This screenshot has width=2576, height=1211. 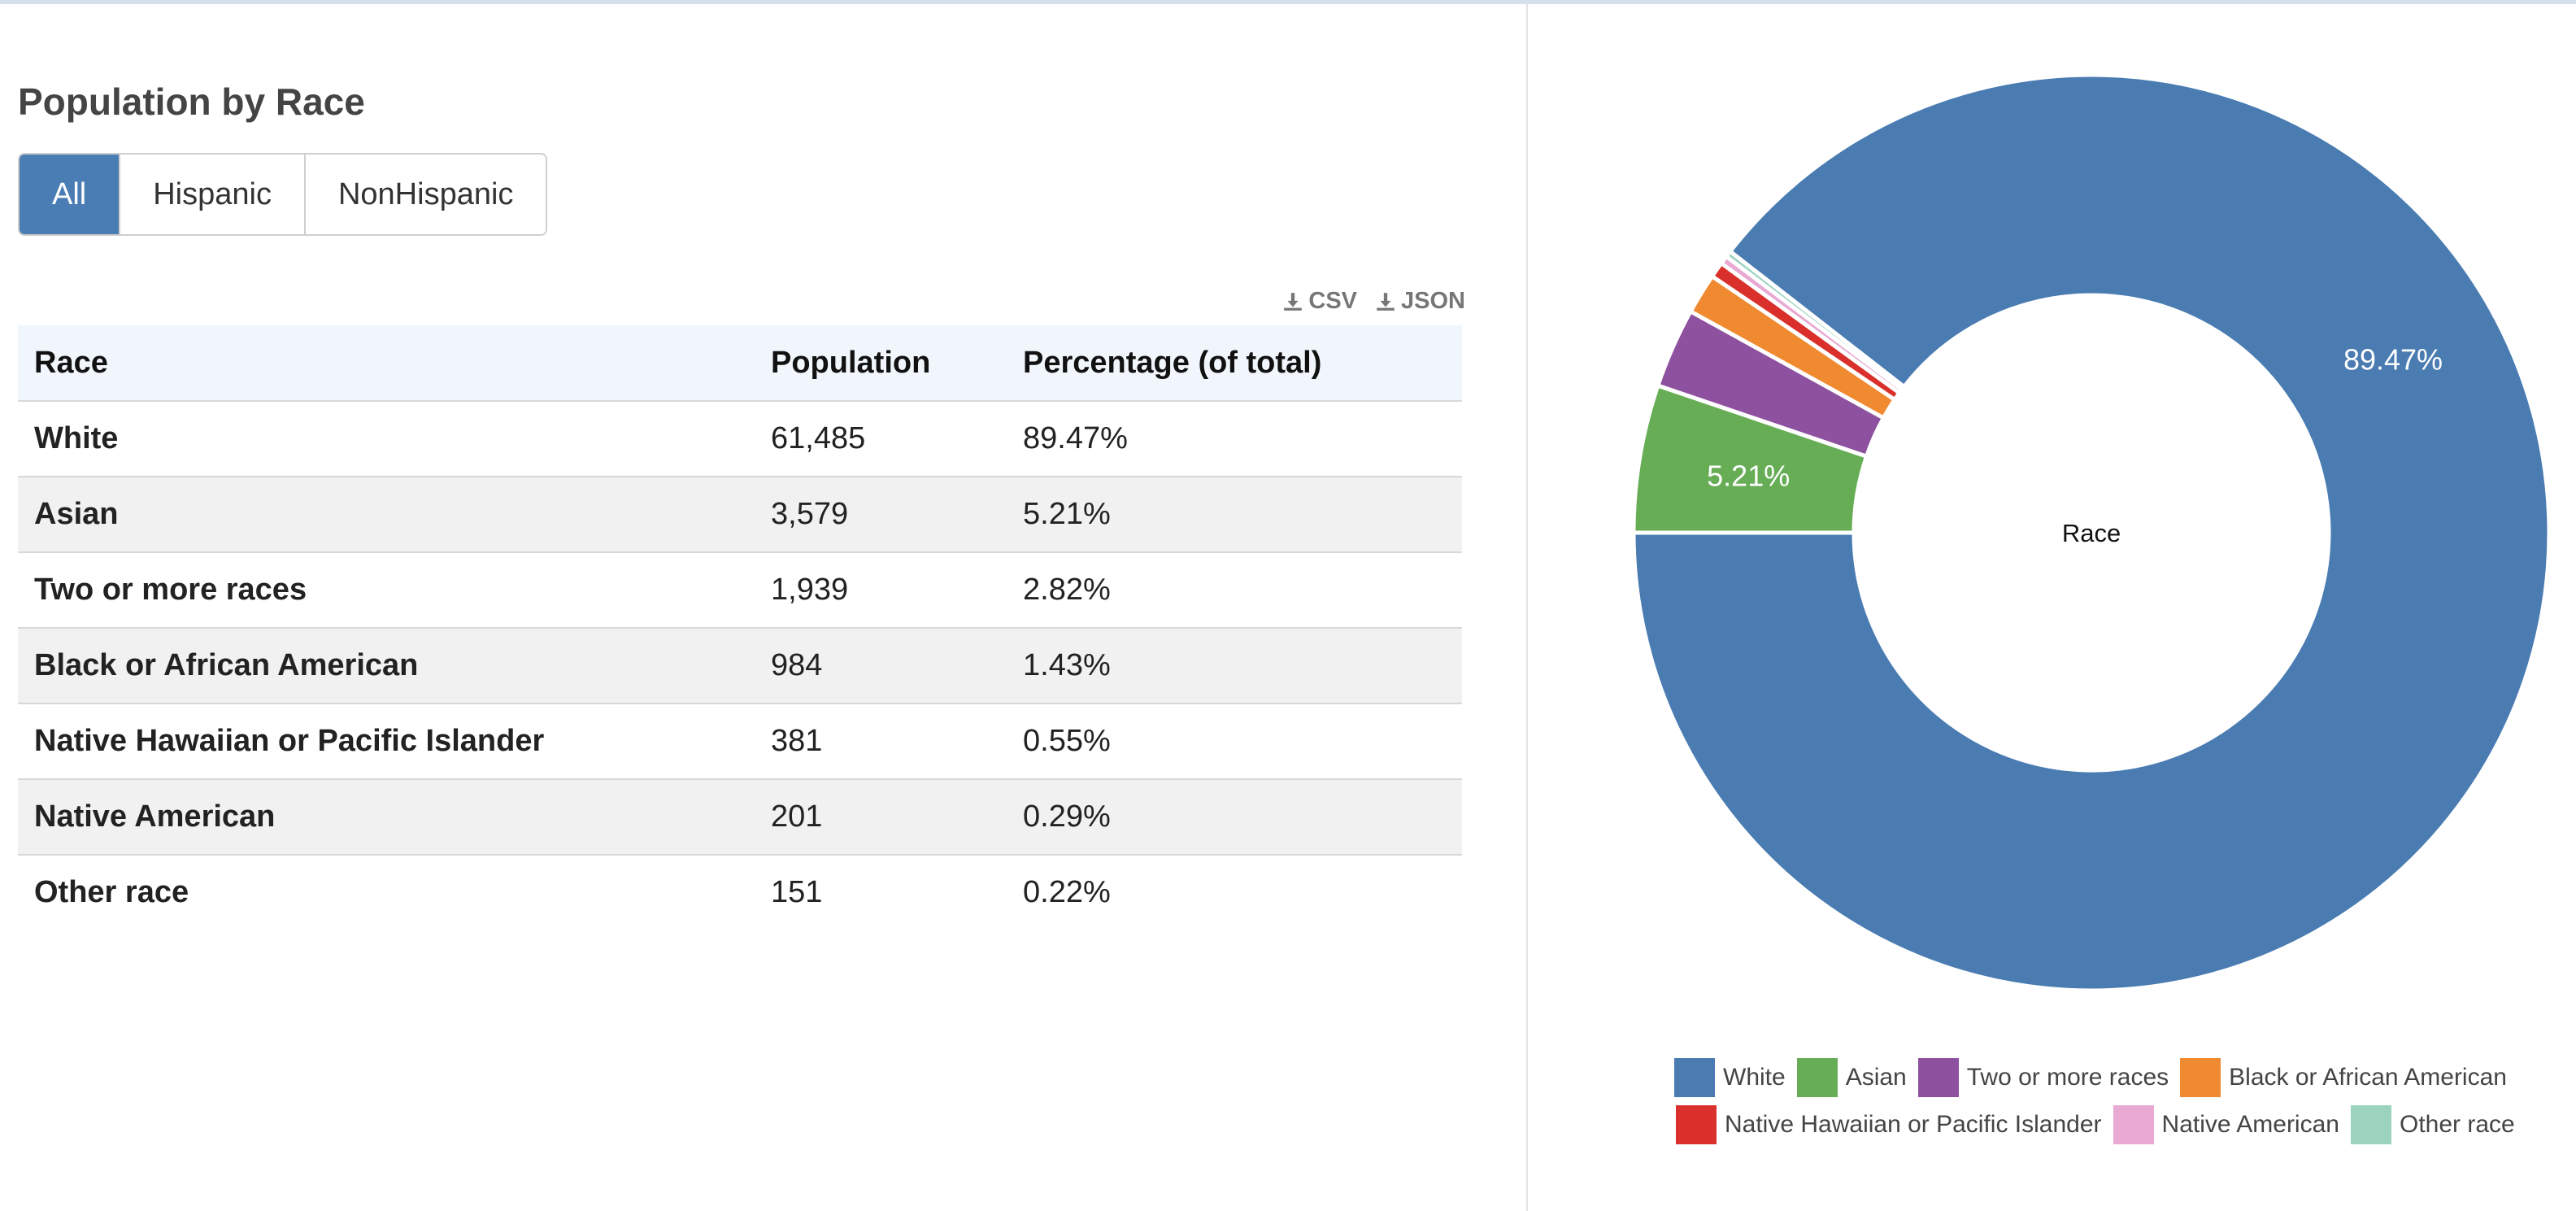 I want to click on population-cell: 201, so click(x=881, y=818).